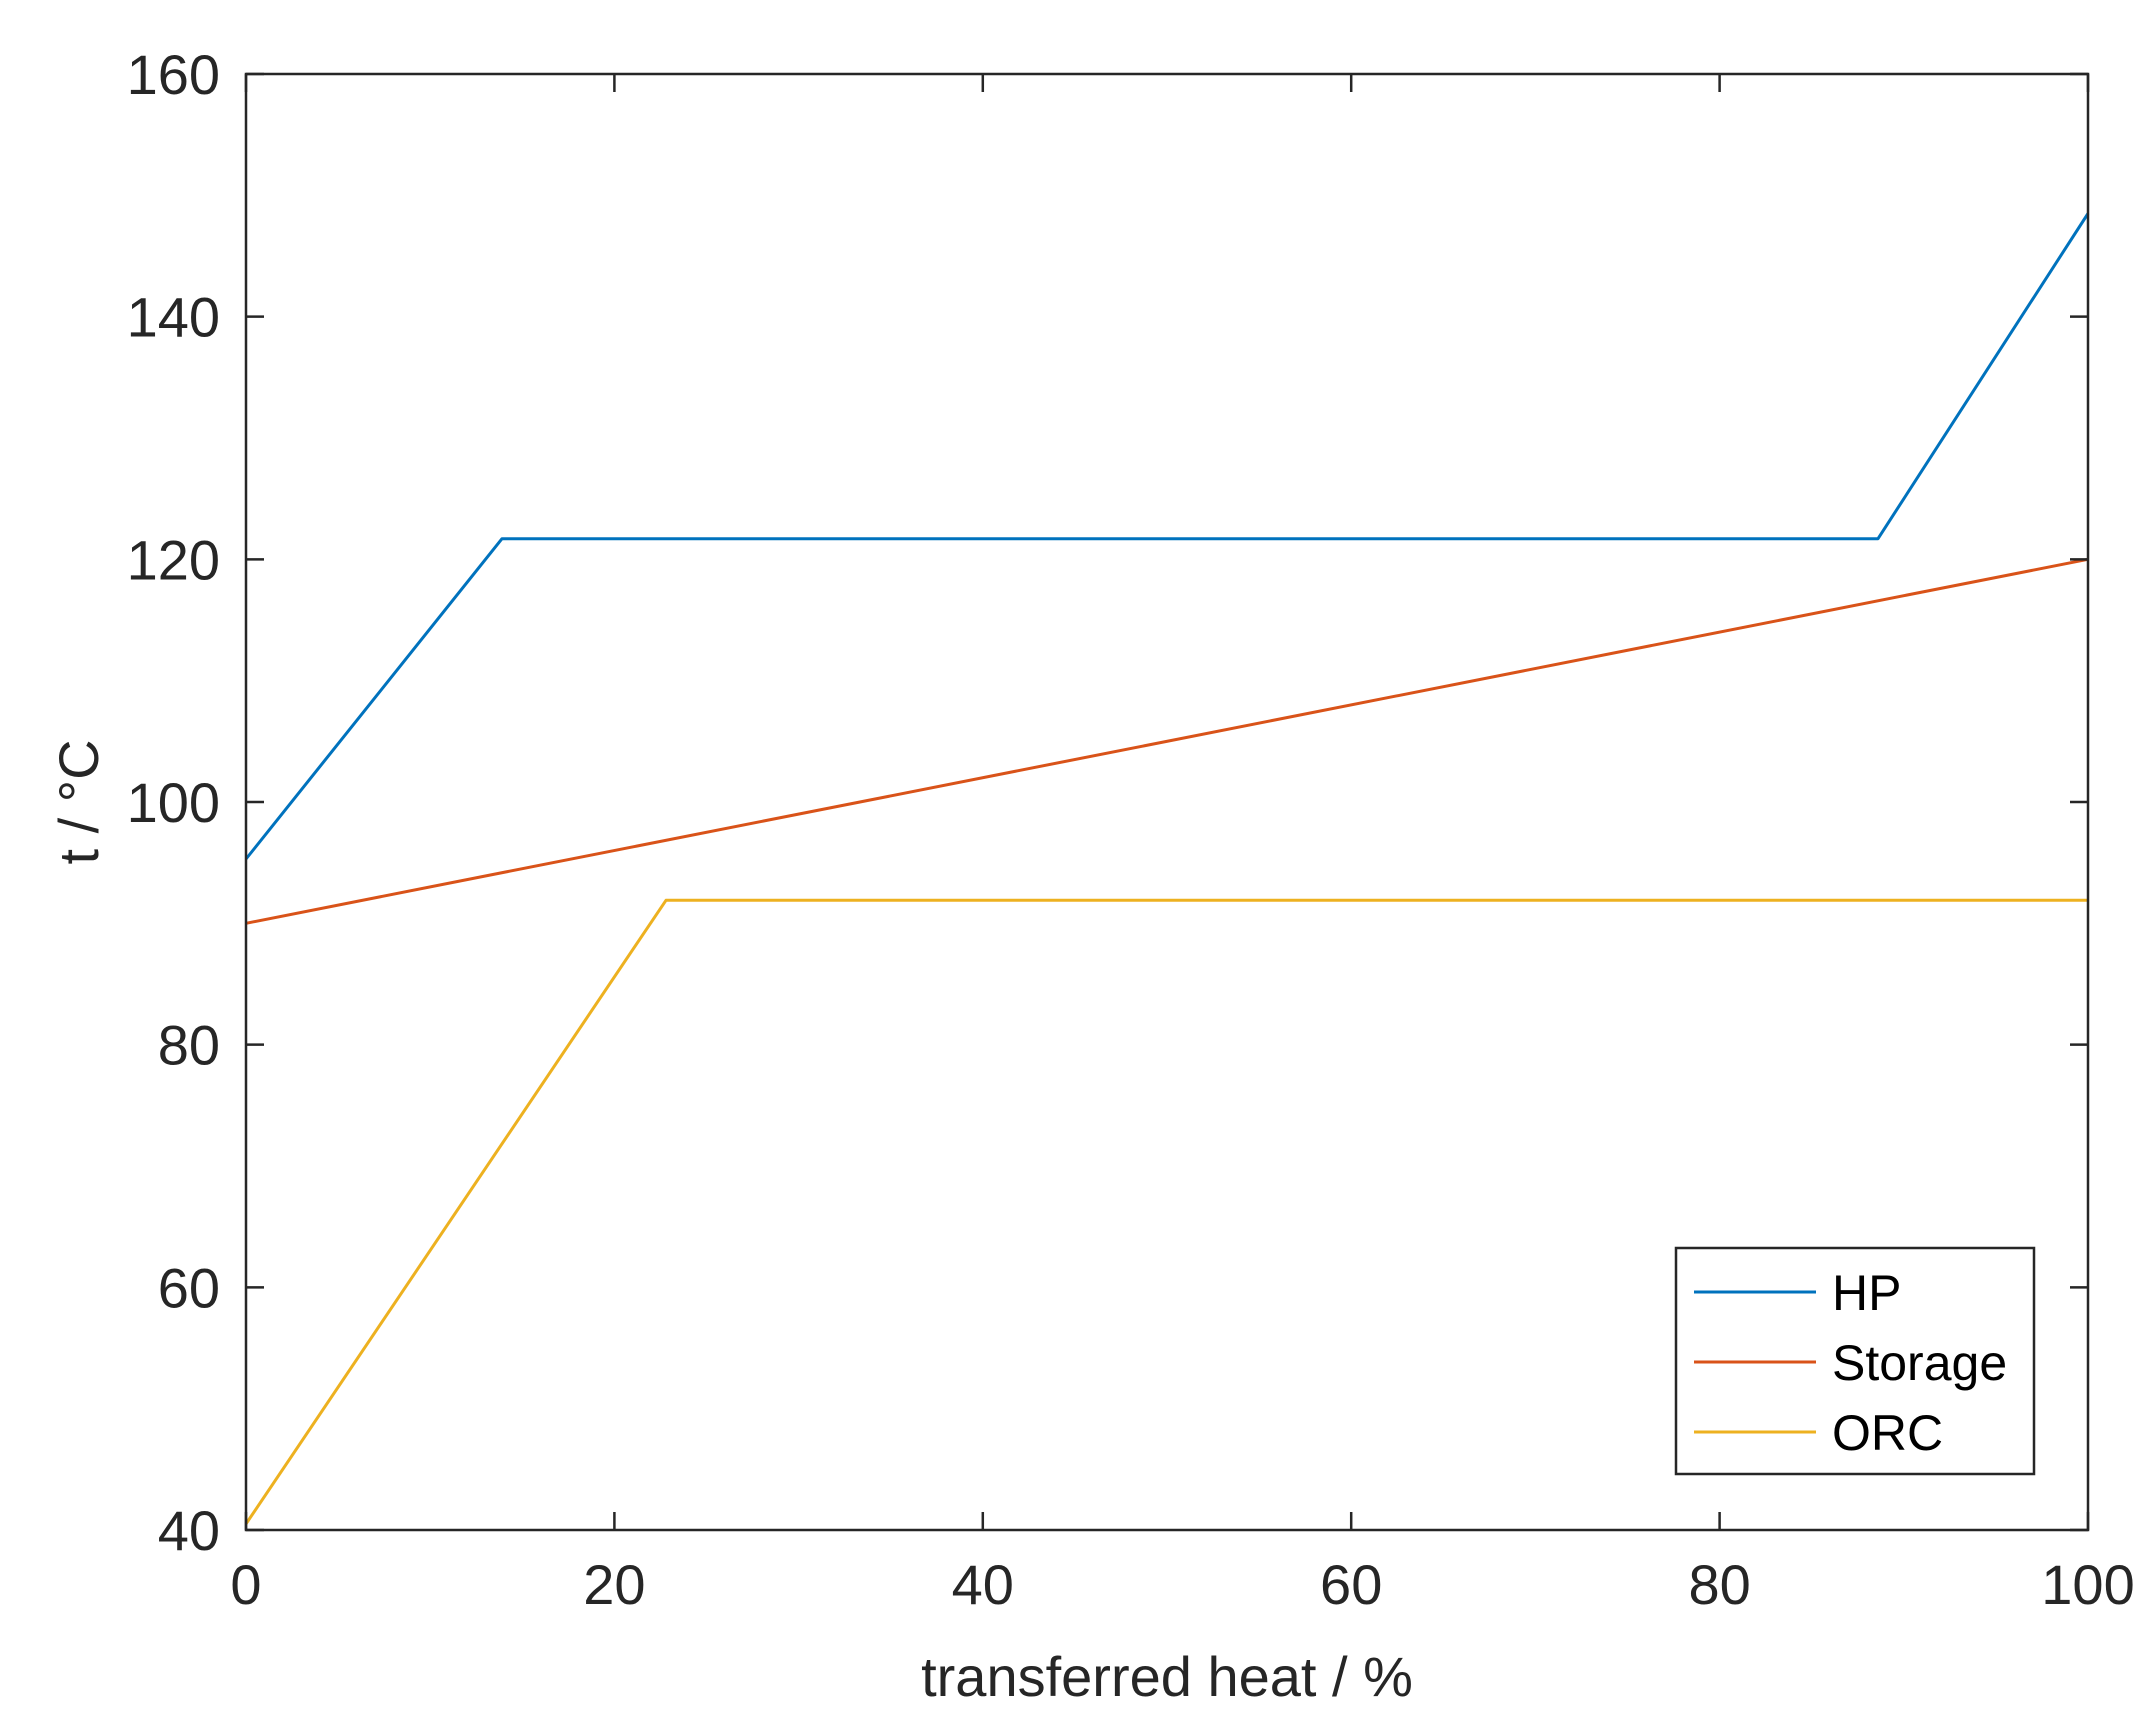  I want to click on y-tick-label: 80, so click(189, 1045).